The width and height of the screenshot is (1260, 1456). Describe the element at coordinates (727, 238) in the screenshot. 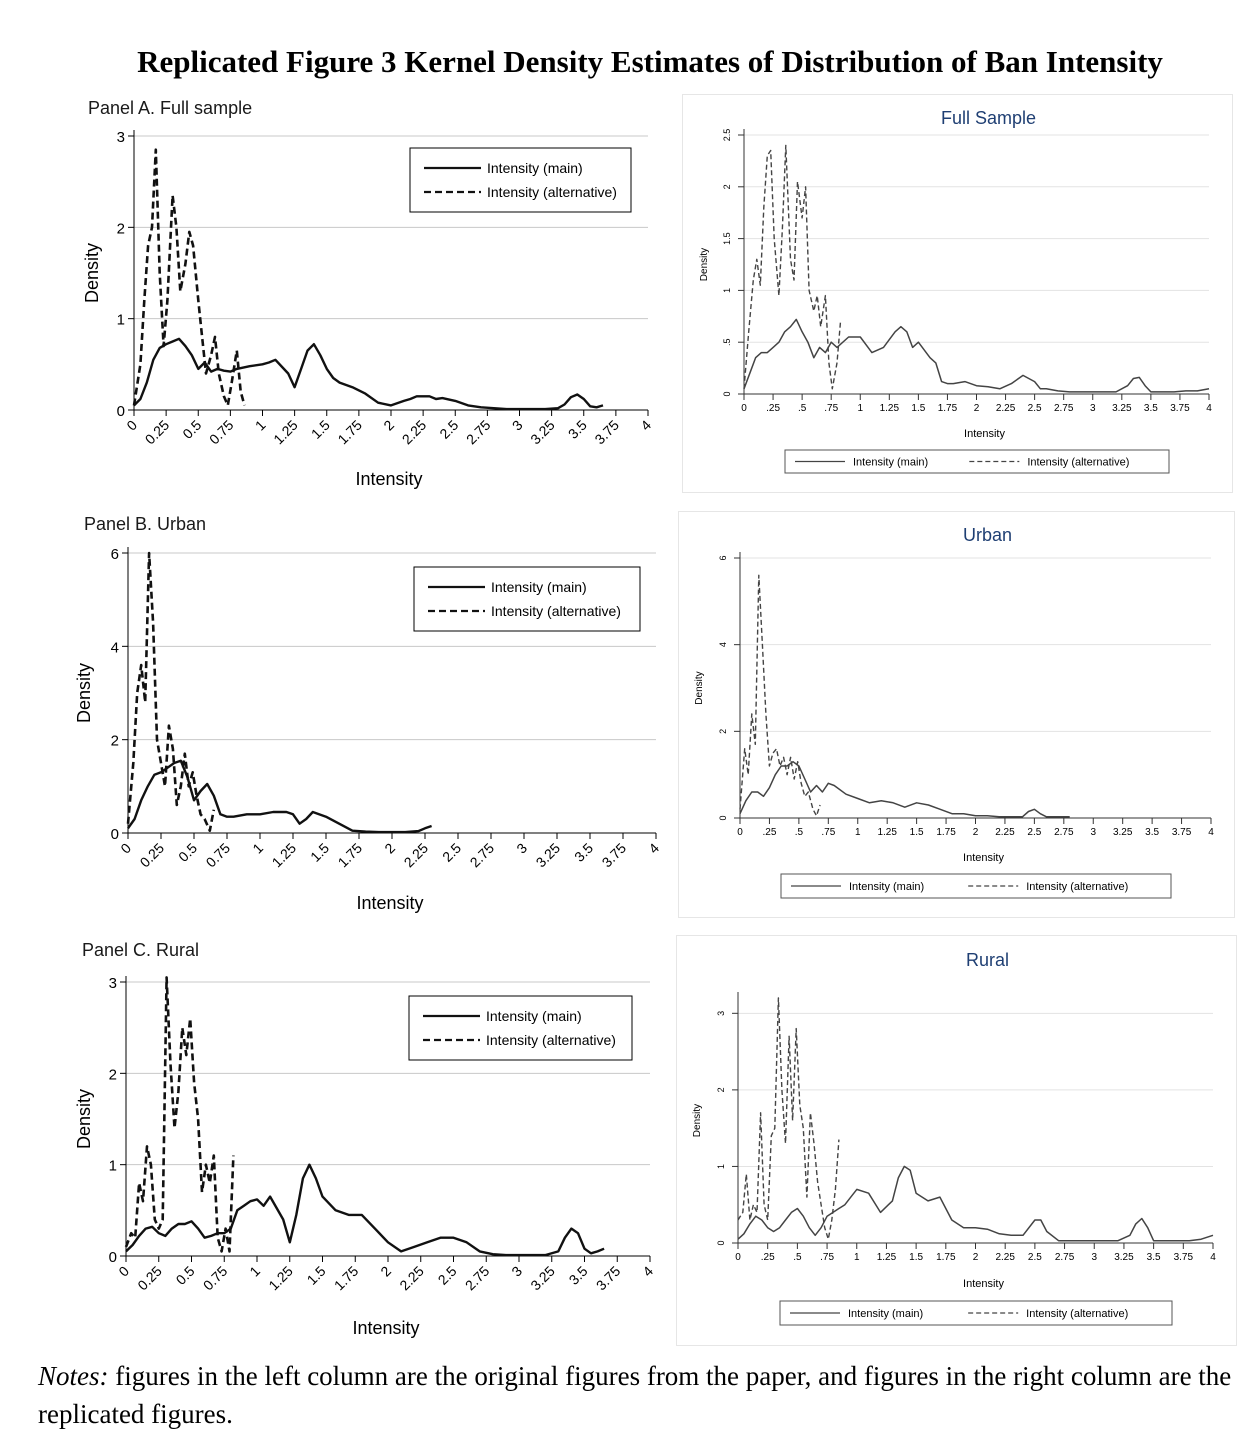

I see `y-tick-label: 1.5` at that location.